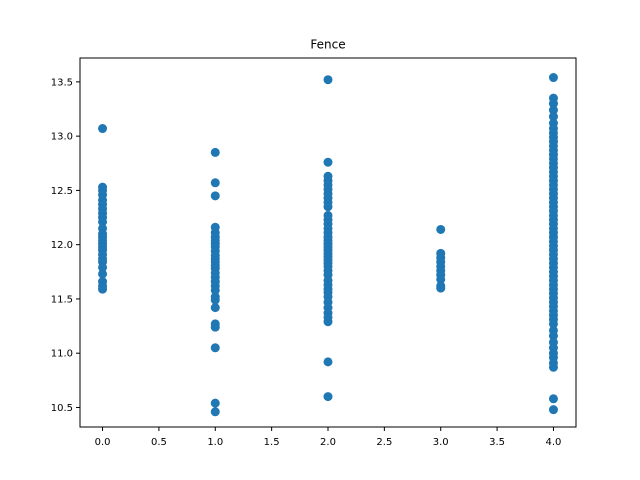 The width and height of the screenshot is (640, 480). Describe the element at coordinates (62, 299) in the screenshot. I see `y-tick-label: 11.5` at that location.